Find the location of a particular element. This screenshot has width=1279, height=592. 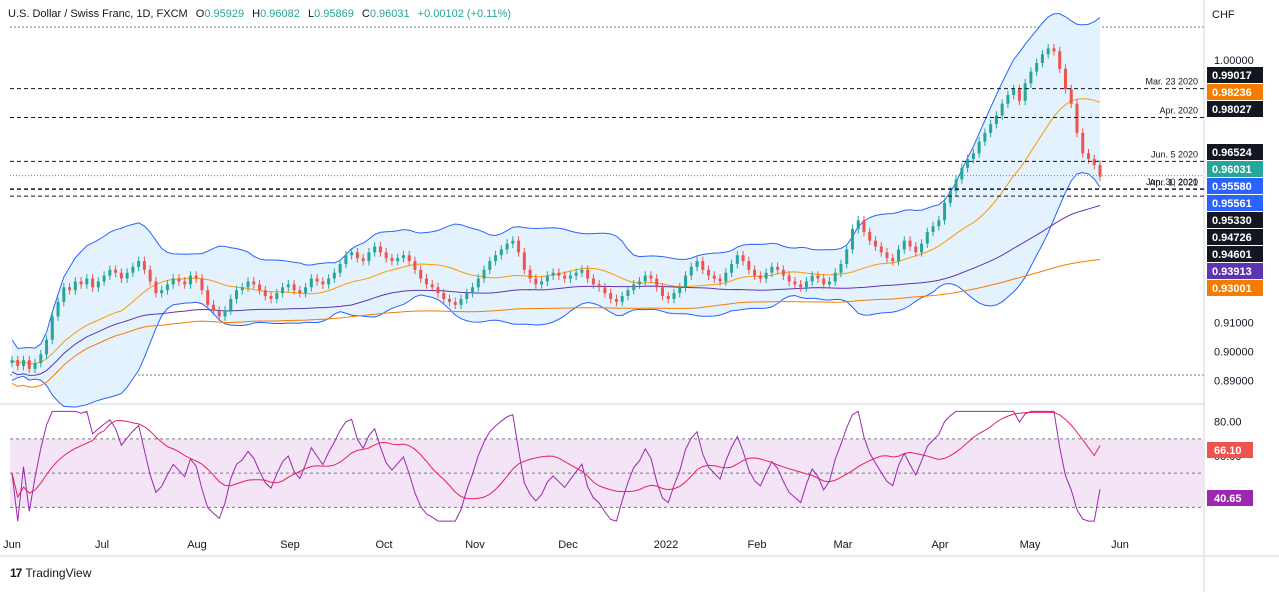

high-label: H is located at coordinates (256, 14).